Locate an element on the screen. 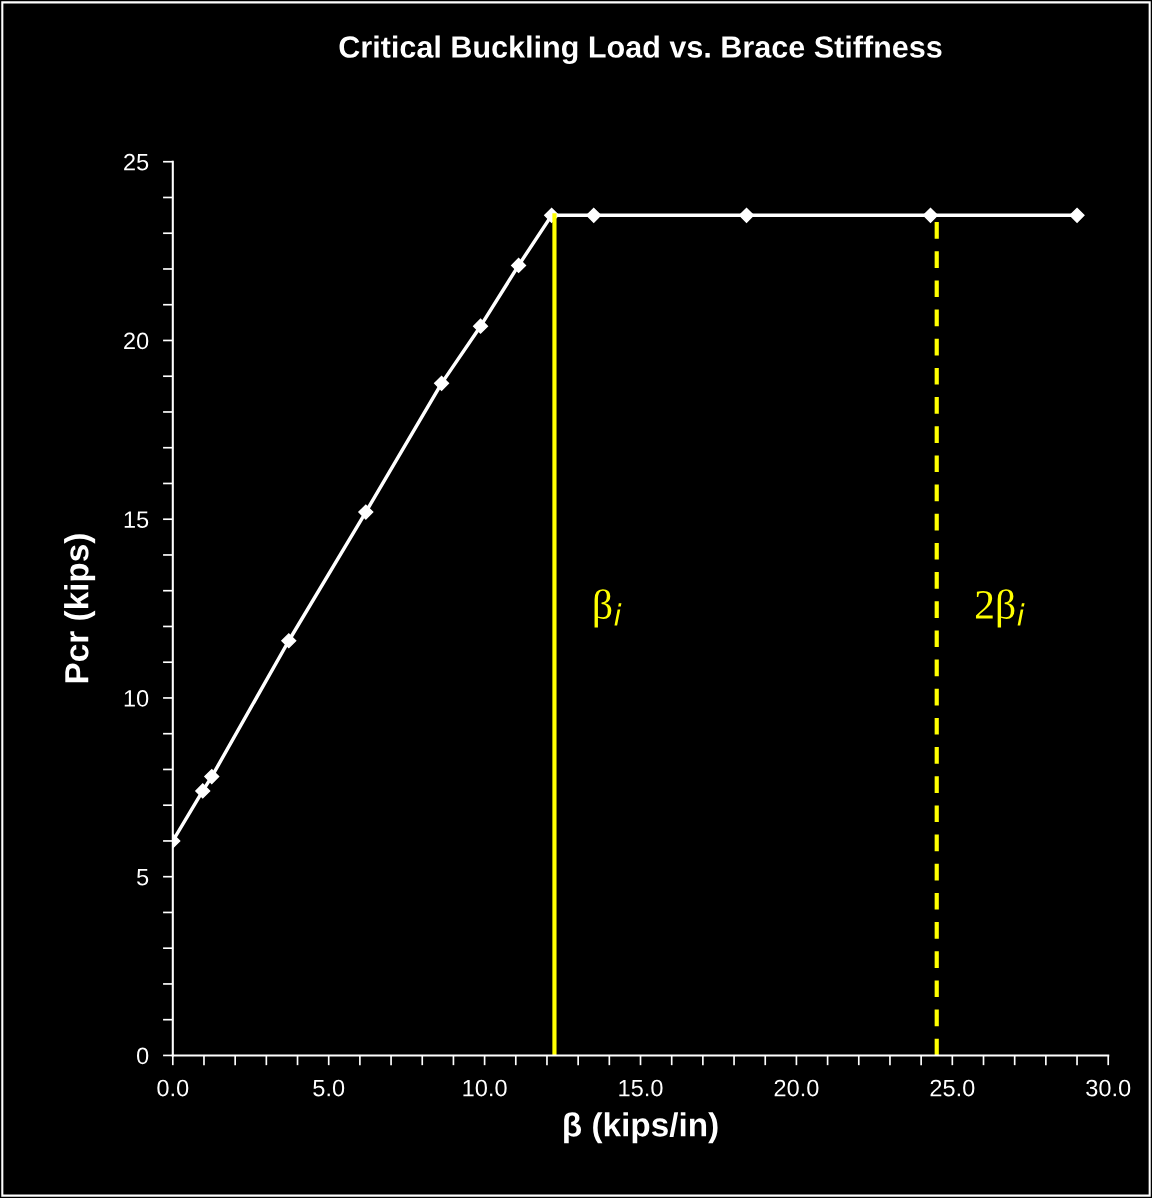 The height and width of the screenshot is (1198, 1152). x-tick-label: 10.0 is located at coordinates (485, 1088).